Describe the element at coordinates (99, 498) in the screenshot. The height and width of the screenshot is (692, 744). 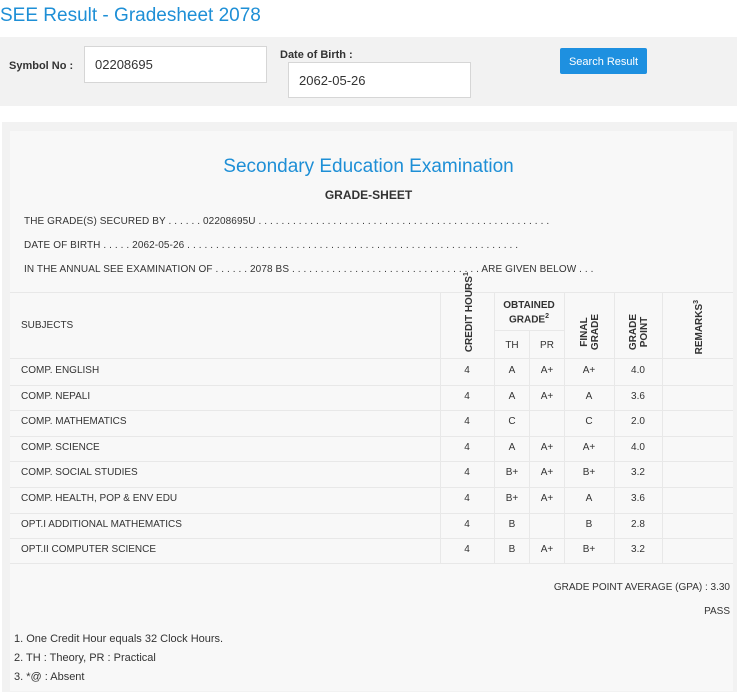
I see `cell-subject: COMP. HEALTH, POP & ENV EDU` at that location.